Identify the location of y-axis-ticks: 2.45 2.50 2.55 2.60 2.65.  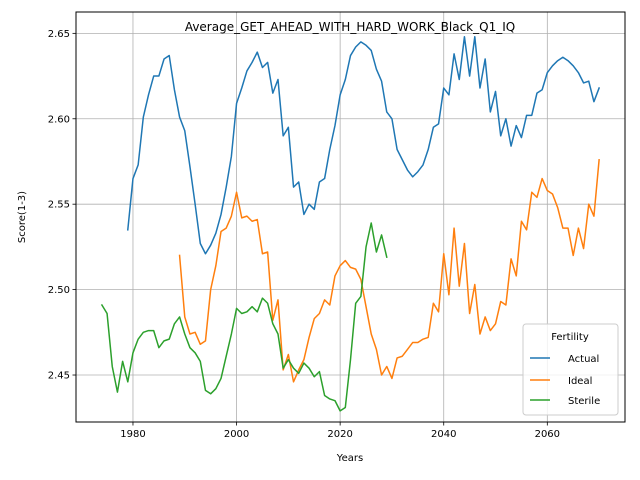
(62, 205).